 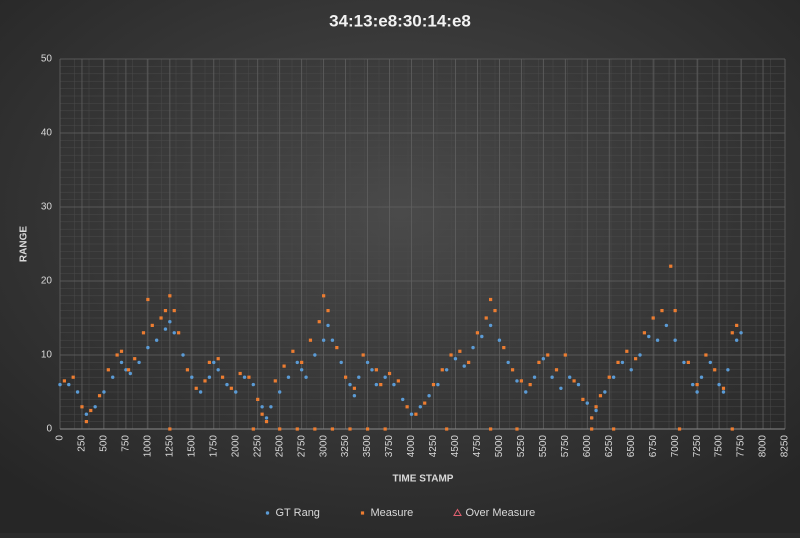 I want to click on y-tick-label: 0, so click(x=49, y=429).